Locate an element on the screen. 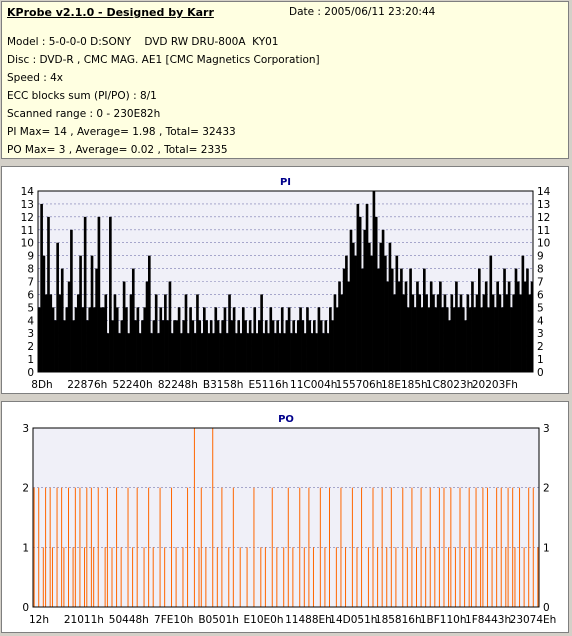 Image resolution: width=572 pixels, height=636 pixels. pi-xtick-label: 11C004h is located at coordinates (313, 385).